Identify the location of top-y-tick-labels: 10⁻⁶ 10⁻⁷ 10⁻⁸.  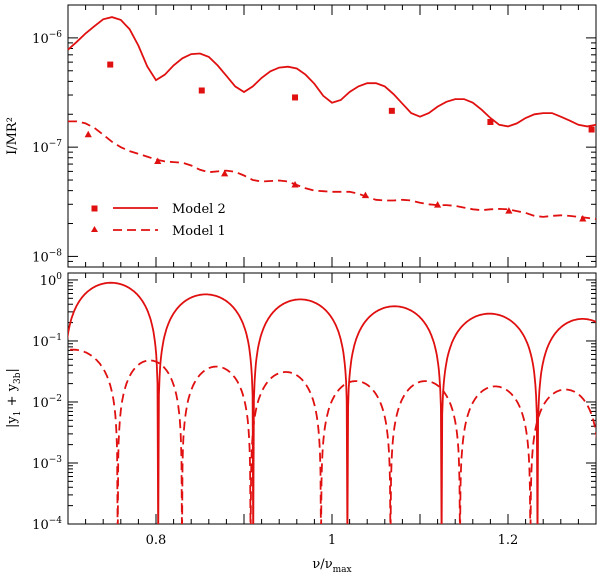
(47, 148).